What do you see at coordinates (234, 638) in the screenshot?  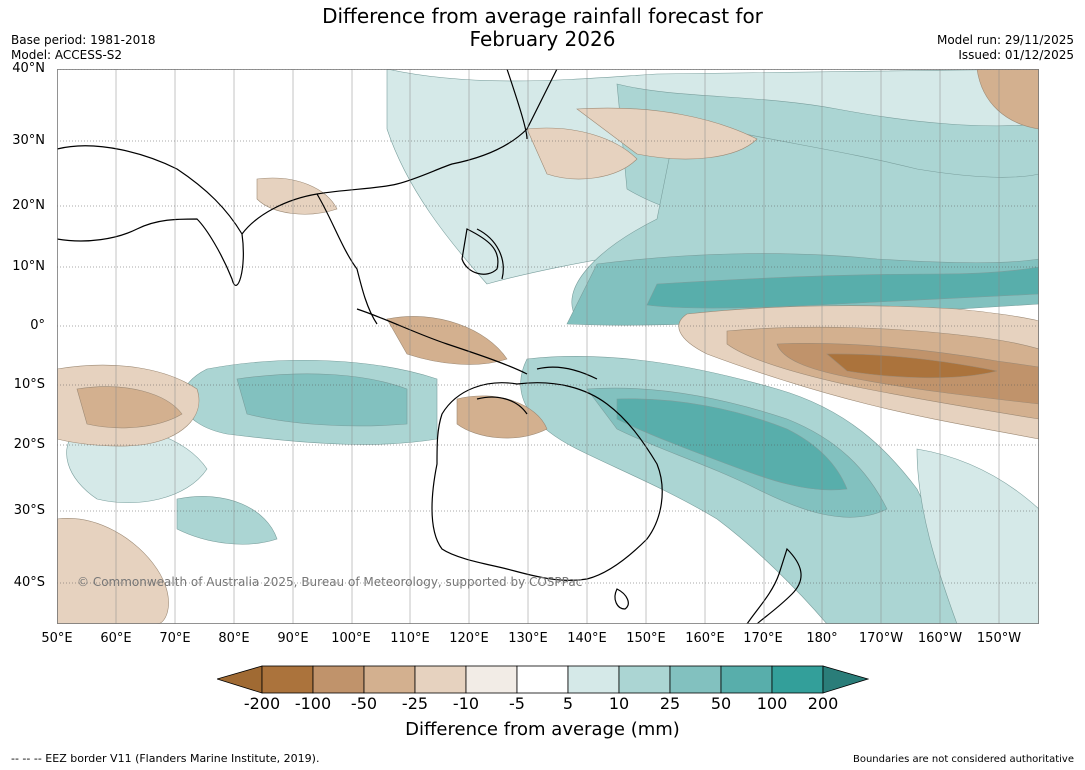 I see `lon-label-80e: 80°E` at bounding box center [234, 638].